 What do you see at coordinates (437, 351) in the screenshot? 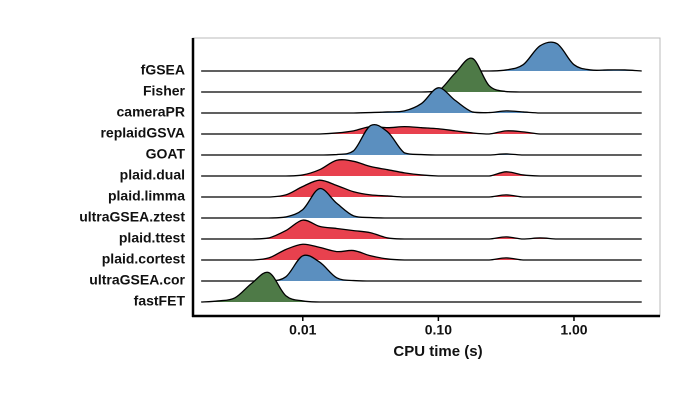
I see `x-axis-title: CPU time (s)` at bounding box center [437, 351].